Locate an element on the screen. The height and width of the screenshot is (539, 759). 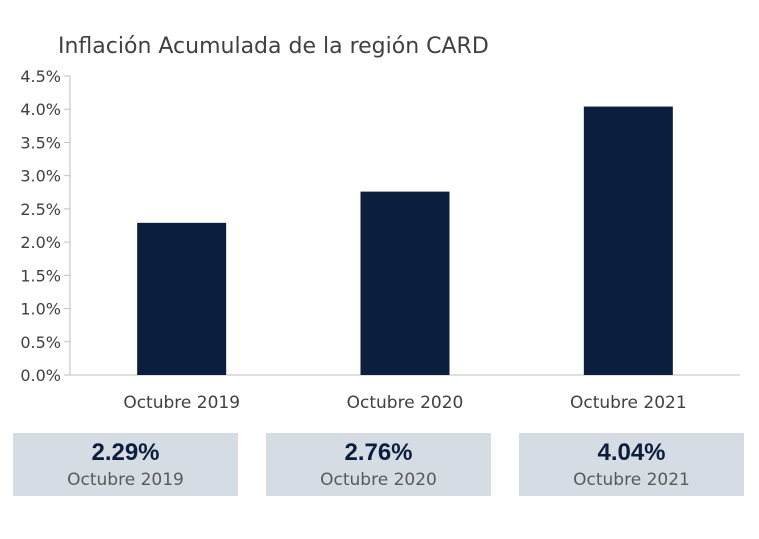
chart-title: Inflación Acumulada de la región CARD is located at coordinates (273, 46).